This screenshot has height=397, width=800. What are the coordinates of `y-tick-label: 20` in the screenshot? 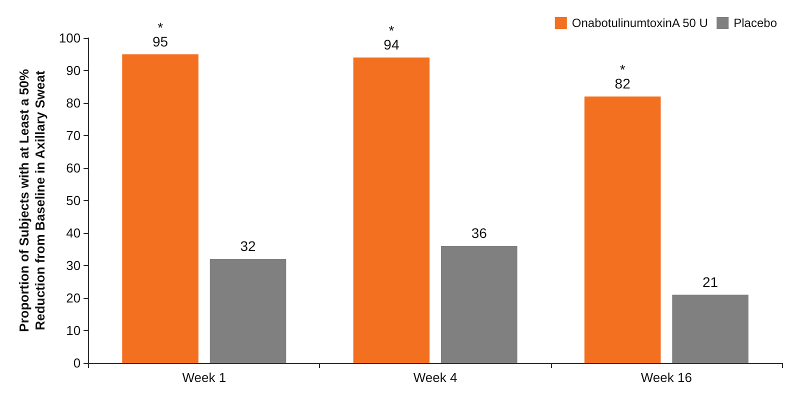 It's located at (73, 298).